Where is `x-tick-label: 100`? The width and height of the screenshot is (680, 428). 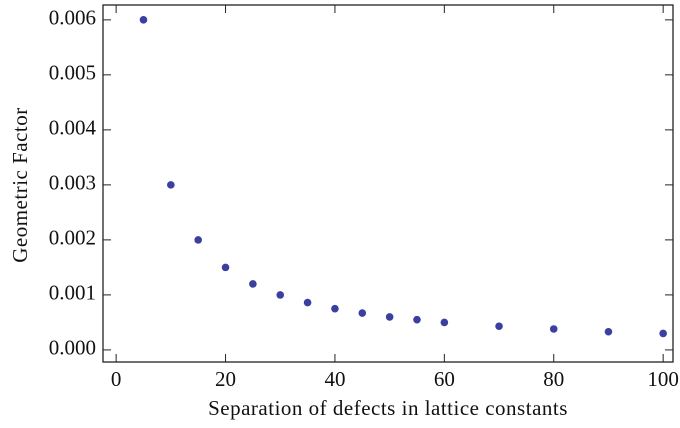 x-tick-label: 100 is located at coordinates (663, 379).